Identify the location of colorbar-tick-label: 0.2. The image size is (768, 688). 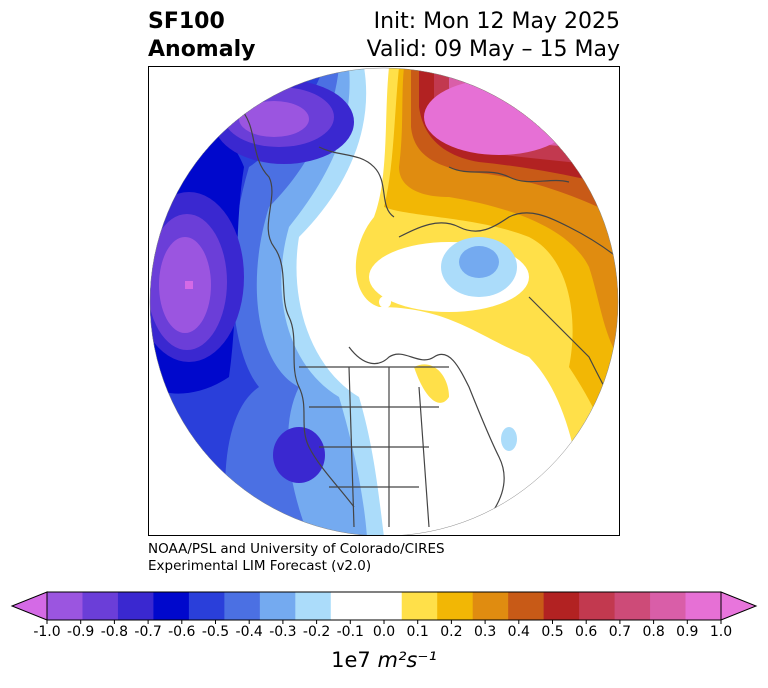
(451, 632).